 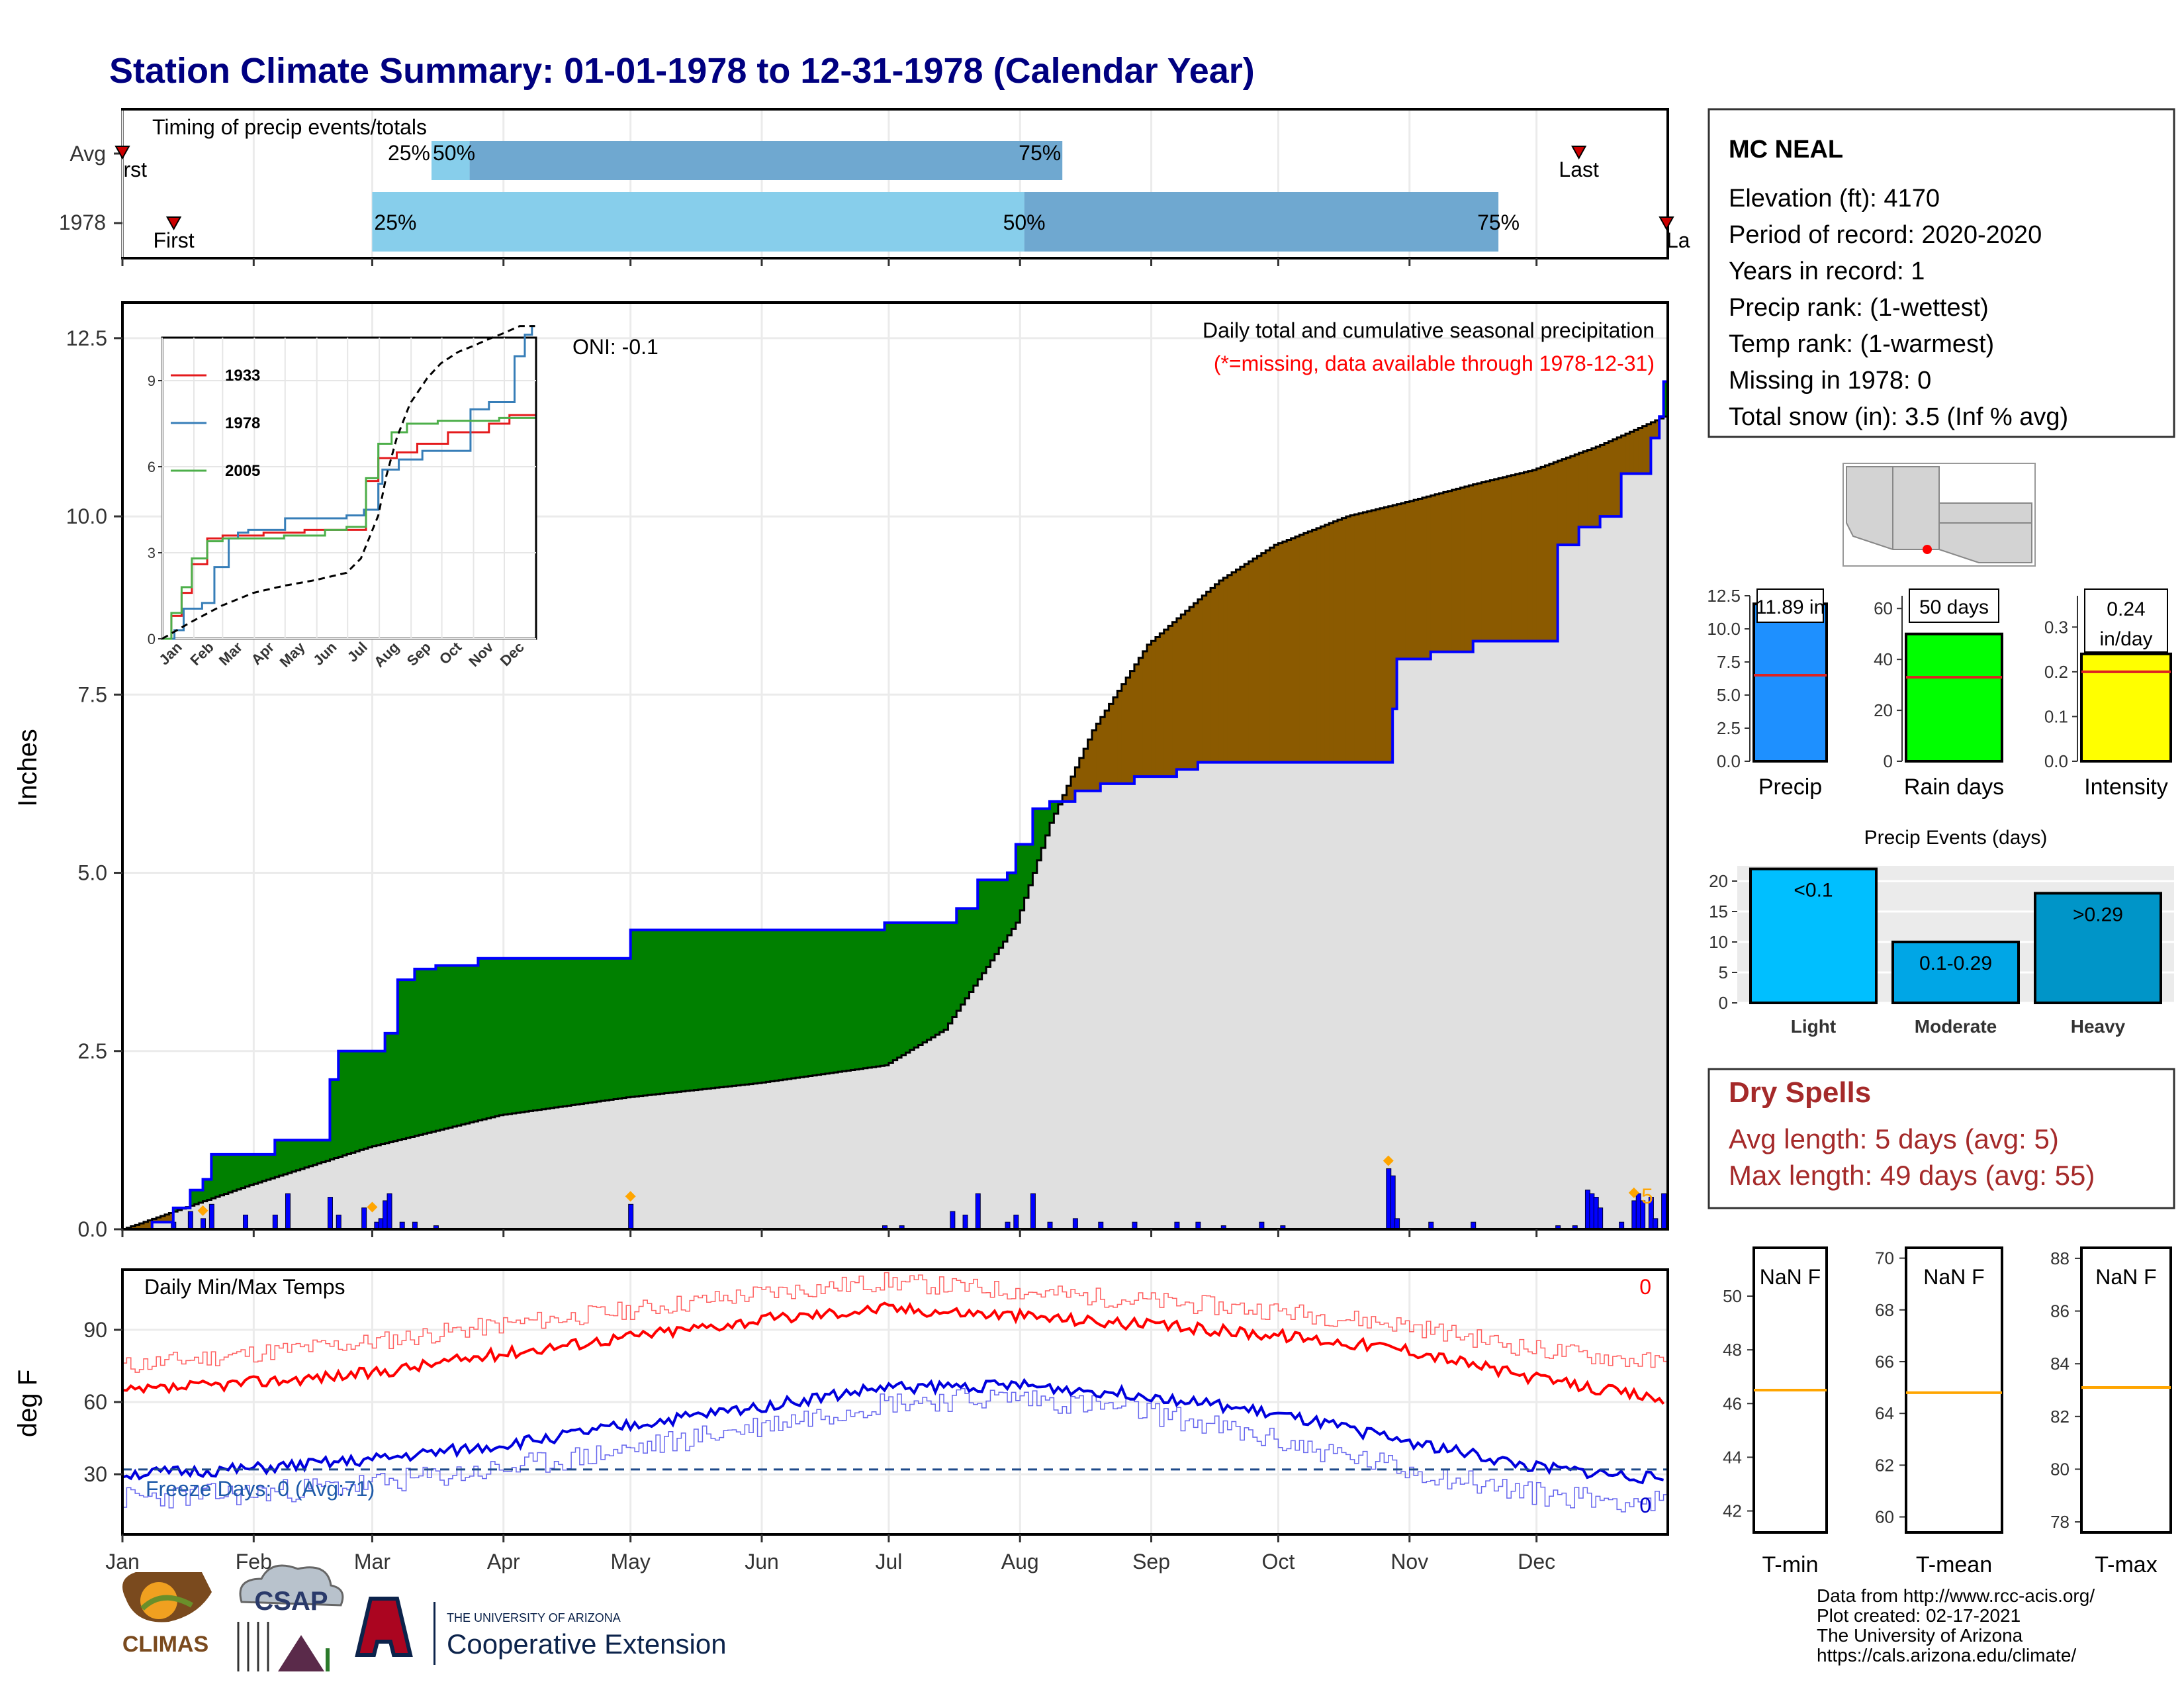 I want to click on temp-summary-ytick-label: 88, so click(x=2060, y=1258).